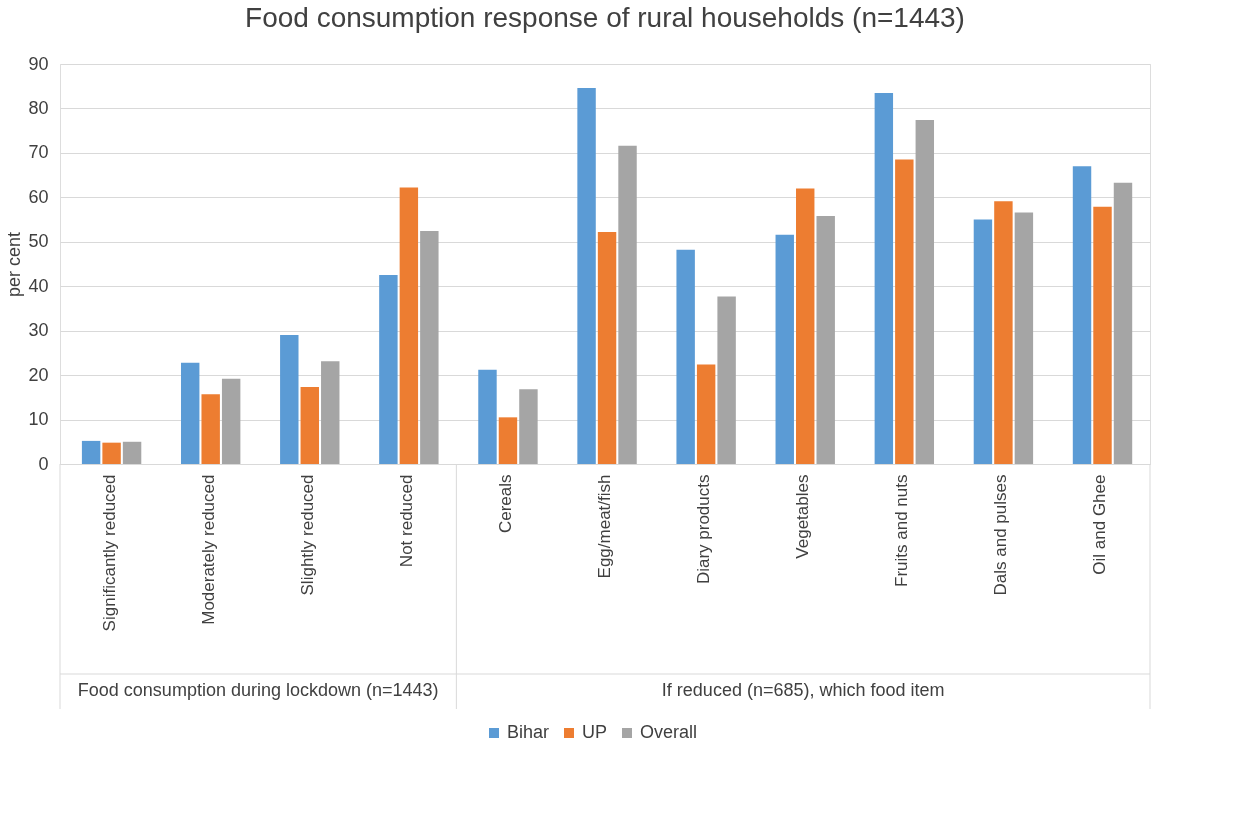 The width and height of the screenshot is (1239, 823). I want to click on legend-label: Overall, so click(669, 732).